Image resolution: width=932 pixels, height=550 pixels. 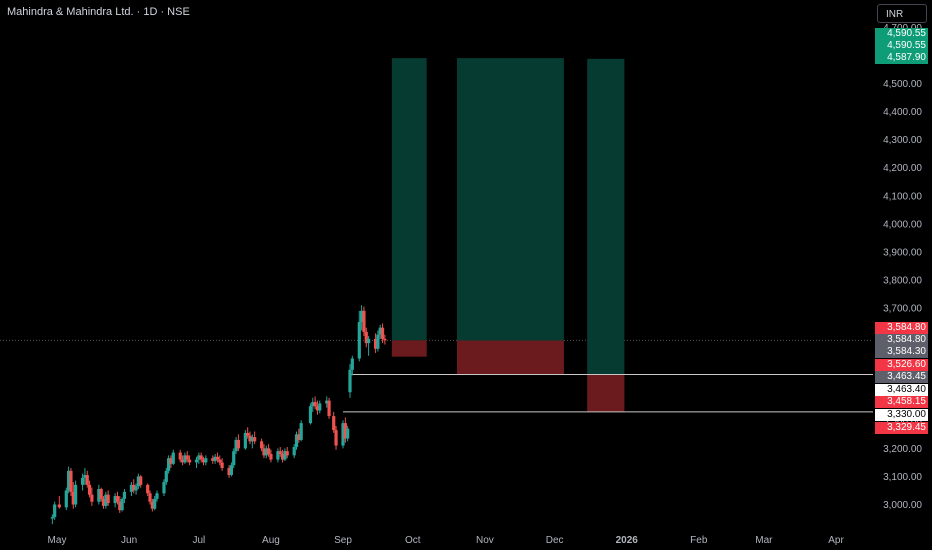 I want to click on x-tick-label: Aug, so click(x=271, y=540).